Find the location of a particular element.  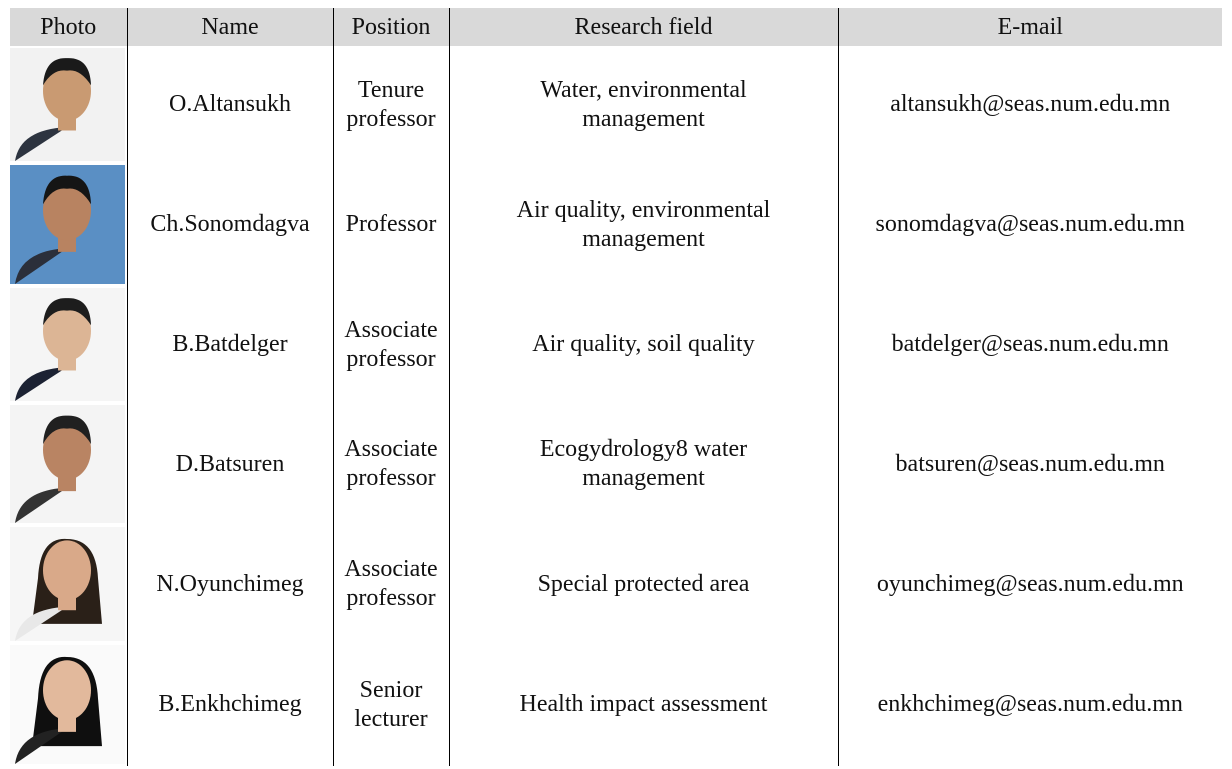

header-cell: Name is located at coordinates (230, 27).